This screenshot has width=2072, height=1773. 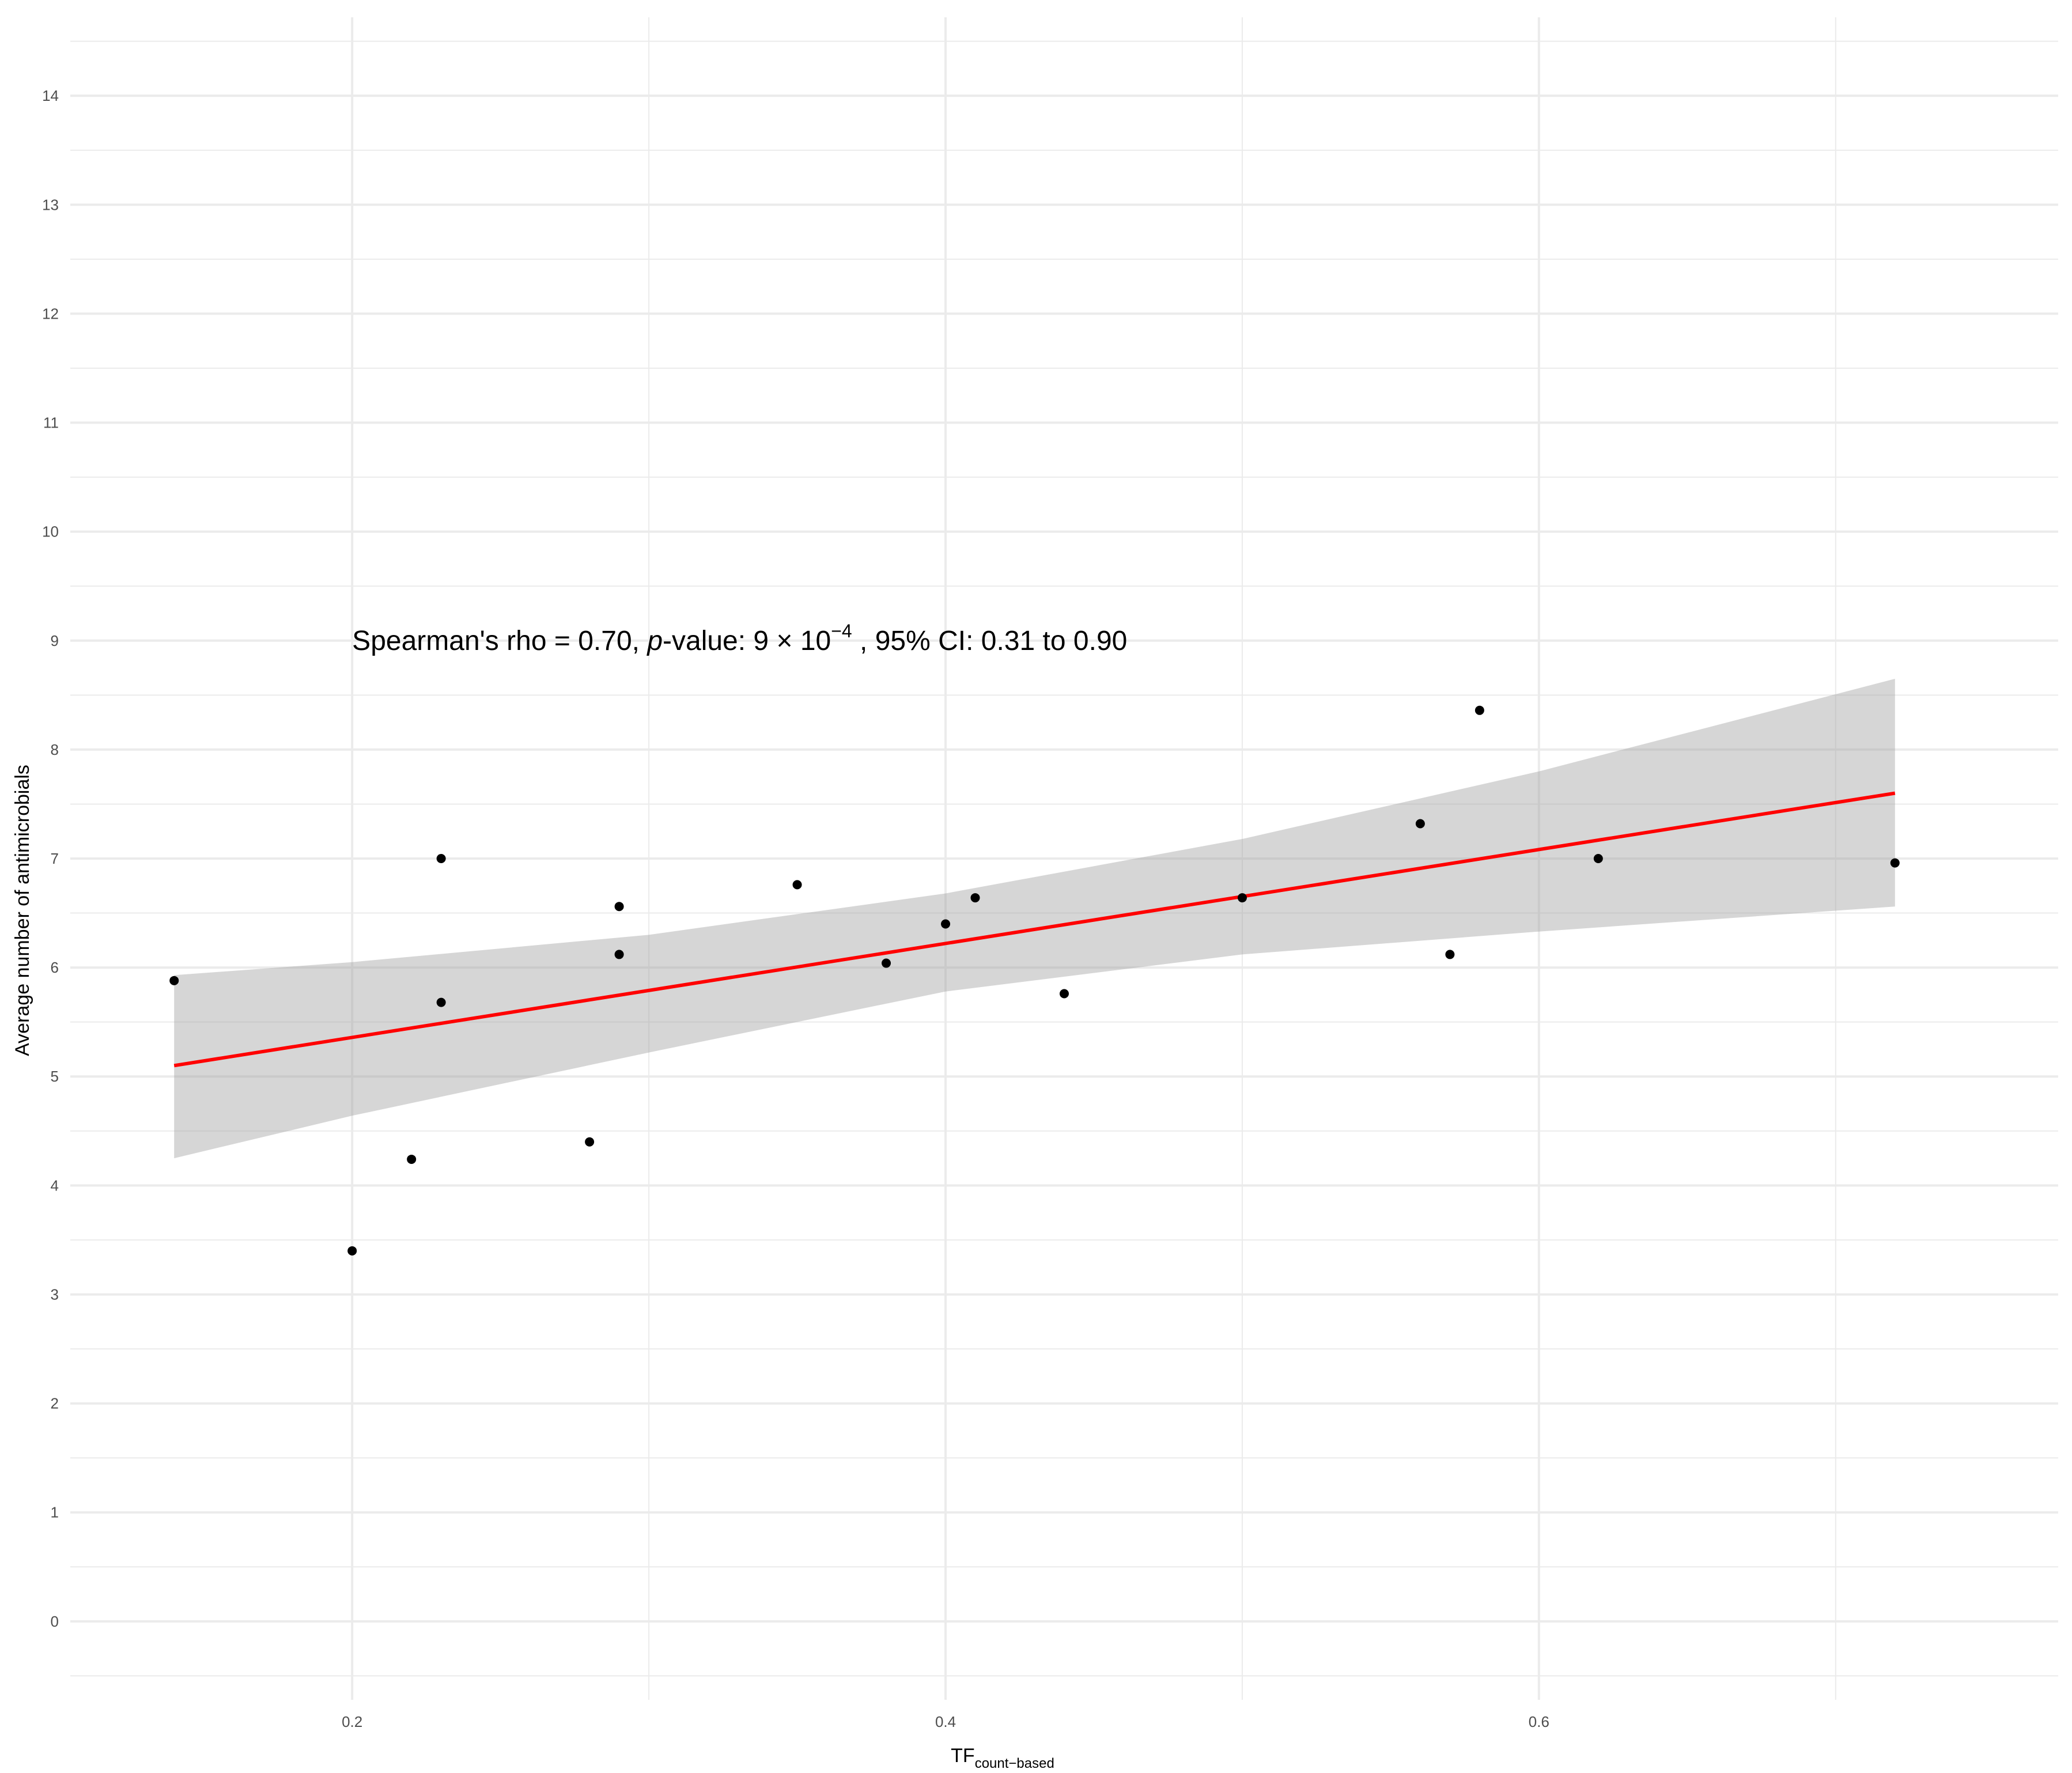 What do you see at coordinates (55, 1512) in the screenshot?
I see `y-tick-label: 1` at bounding box center [55, 1512].